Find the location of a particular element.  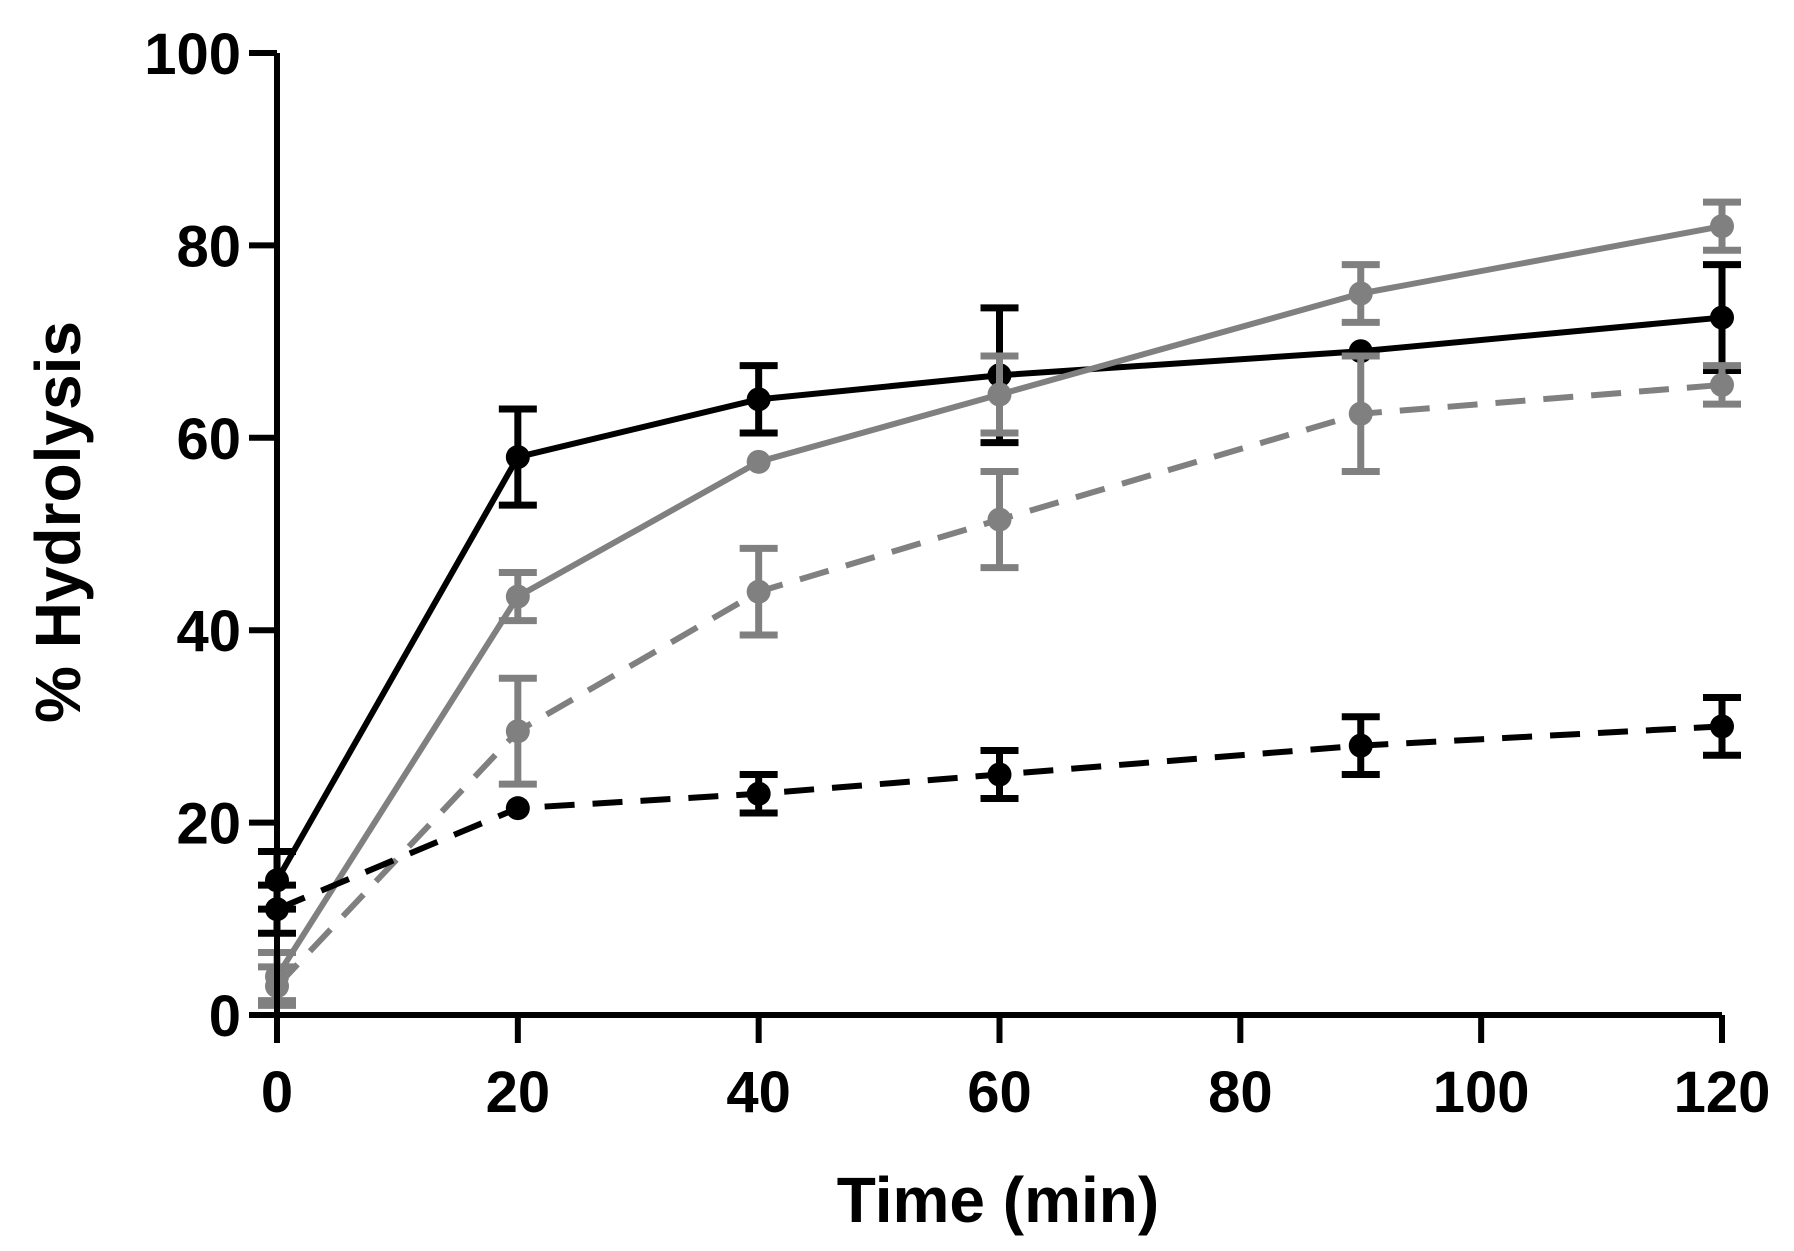

y-tick-label: 0 is located at coordinates (225, 1016).